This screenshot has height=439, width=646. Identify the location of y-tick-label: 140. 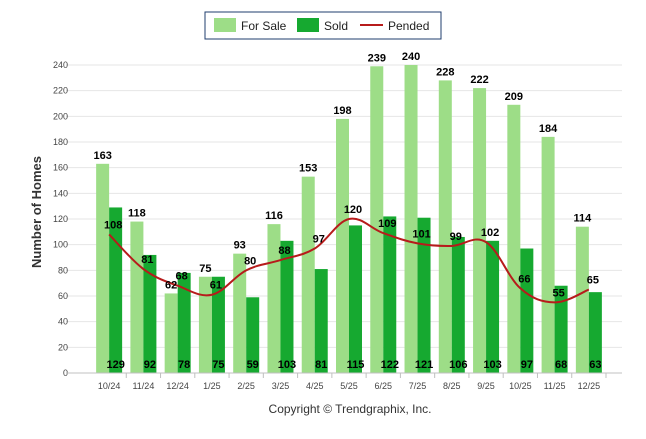
(60, 193).